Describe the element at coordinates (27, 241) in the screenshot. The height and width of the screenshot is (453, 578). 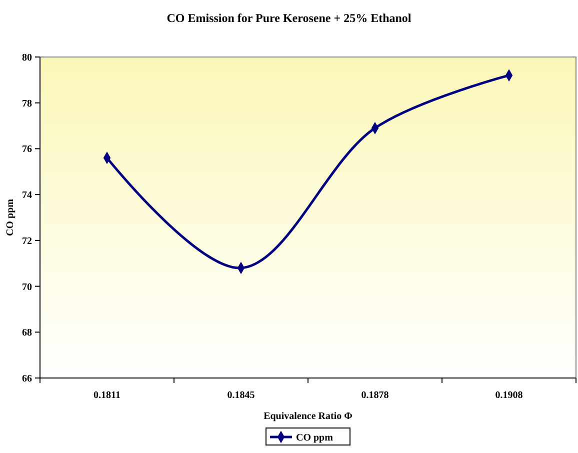
I see `y-tick-label: 72` at that location.